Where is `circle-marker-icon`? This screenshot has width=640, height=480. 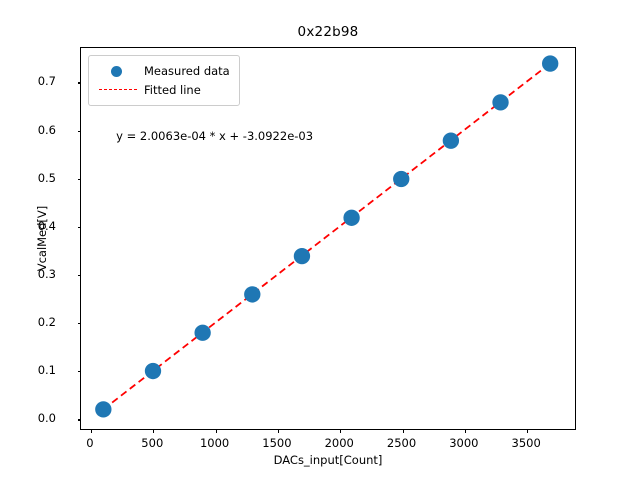 circle-marker-icon is located at coordinates (118, 71).